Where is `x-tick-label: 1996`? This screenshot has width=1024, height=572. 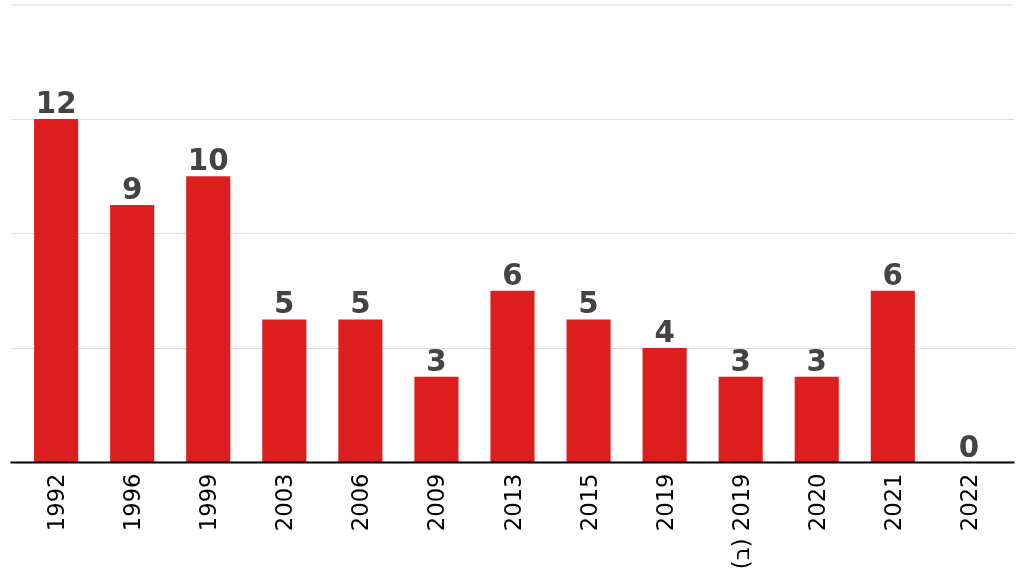
x-tick-label: 1996 is located at coordinates (132, 502).